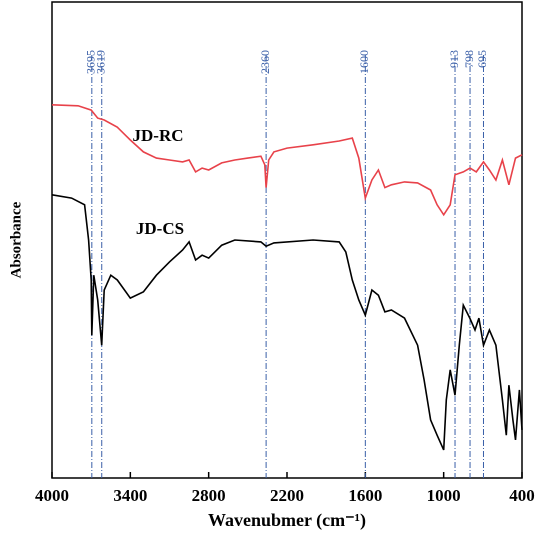 Image resolution: width=541 pixels, height=540 pixels. What do you see at coordinates (287, 520) in the screenshot?
I see `x-axis-label: Wavenubmer (cm⁻¹)` at bounding box center [287, 520].